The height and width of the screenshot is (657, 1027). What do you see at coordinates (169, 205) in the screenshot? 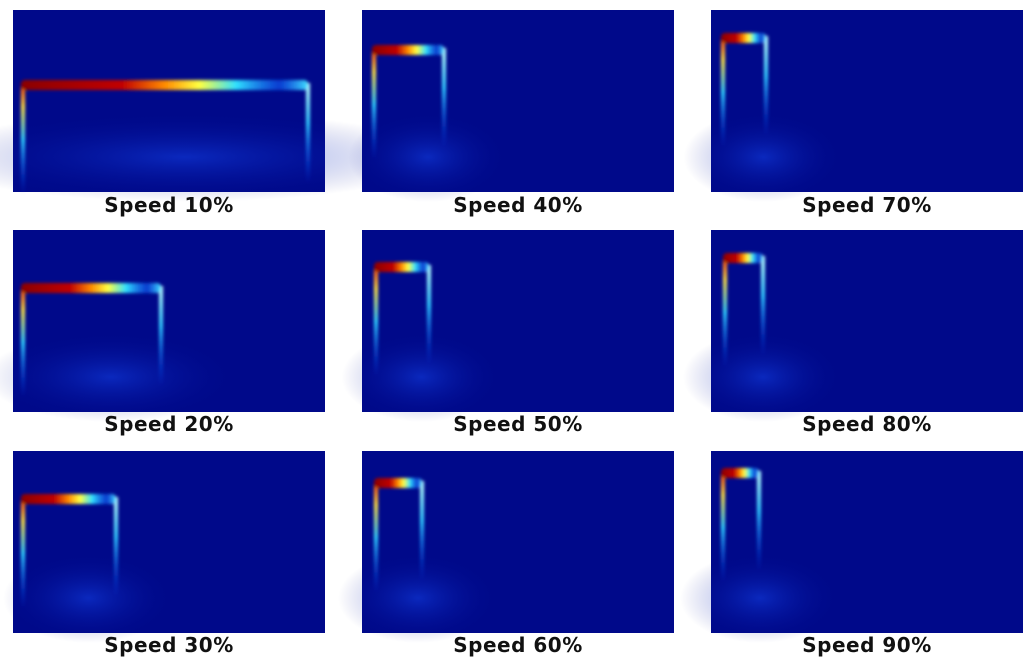
I see `panel-caption: Speed 10%` at bounding box center [169, 205].